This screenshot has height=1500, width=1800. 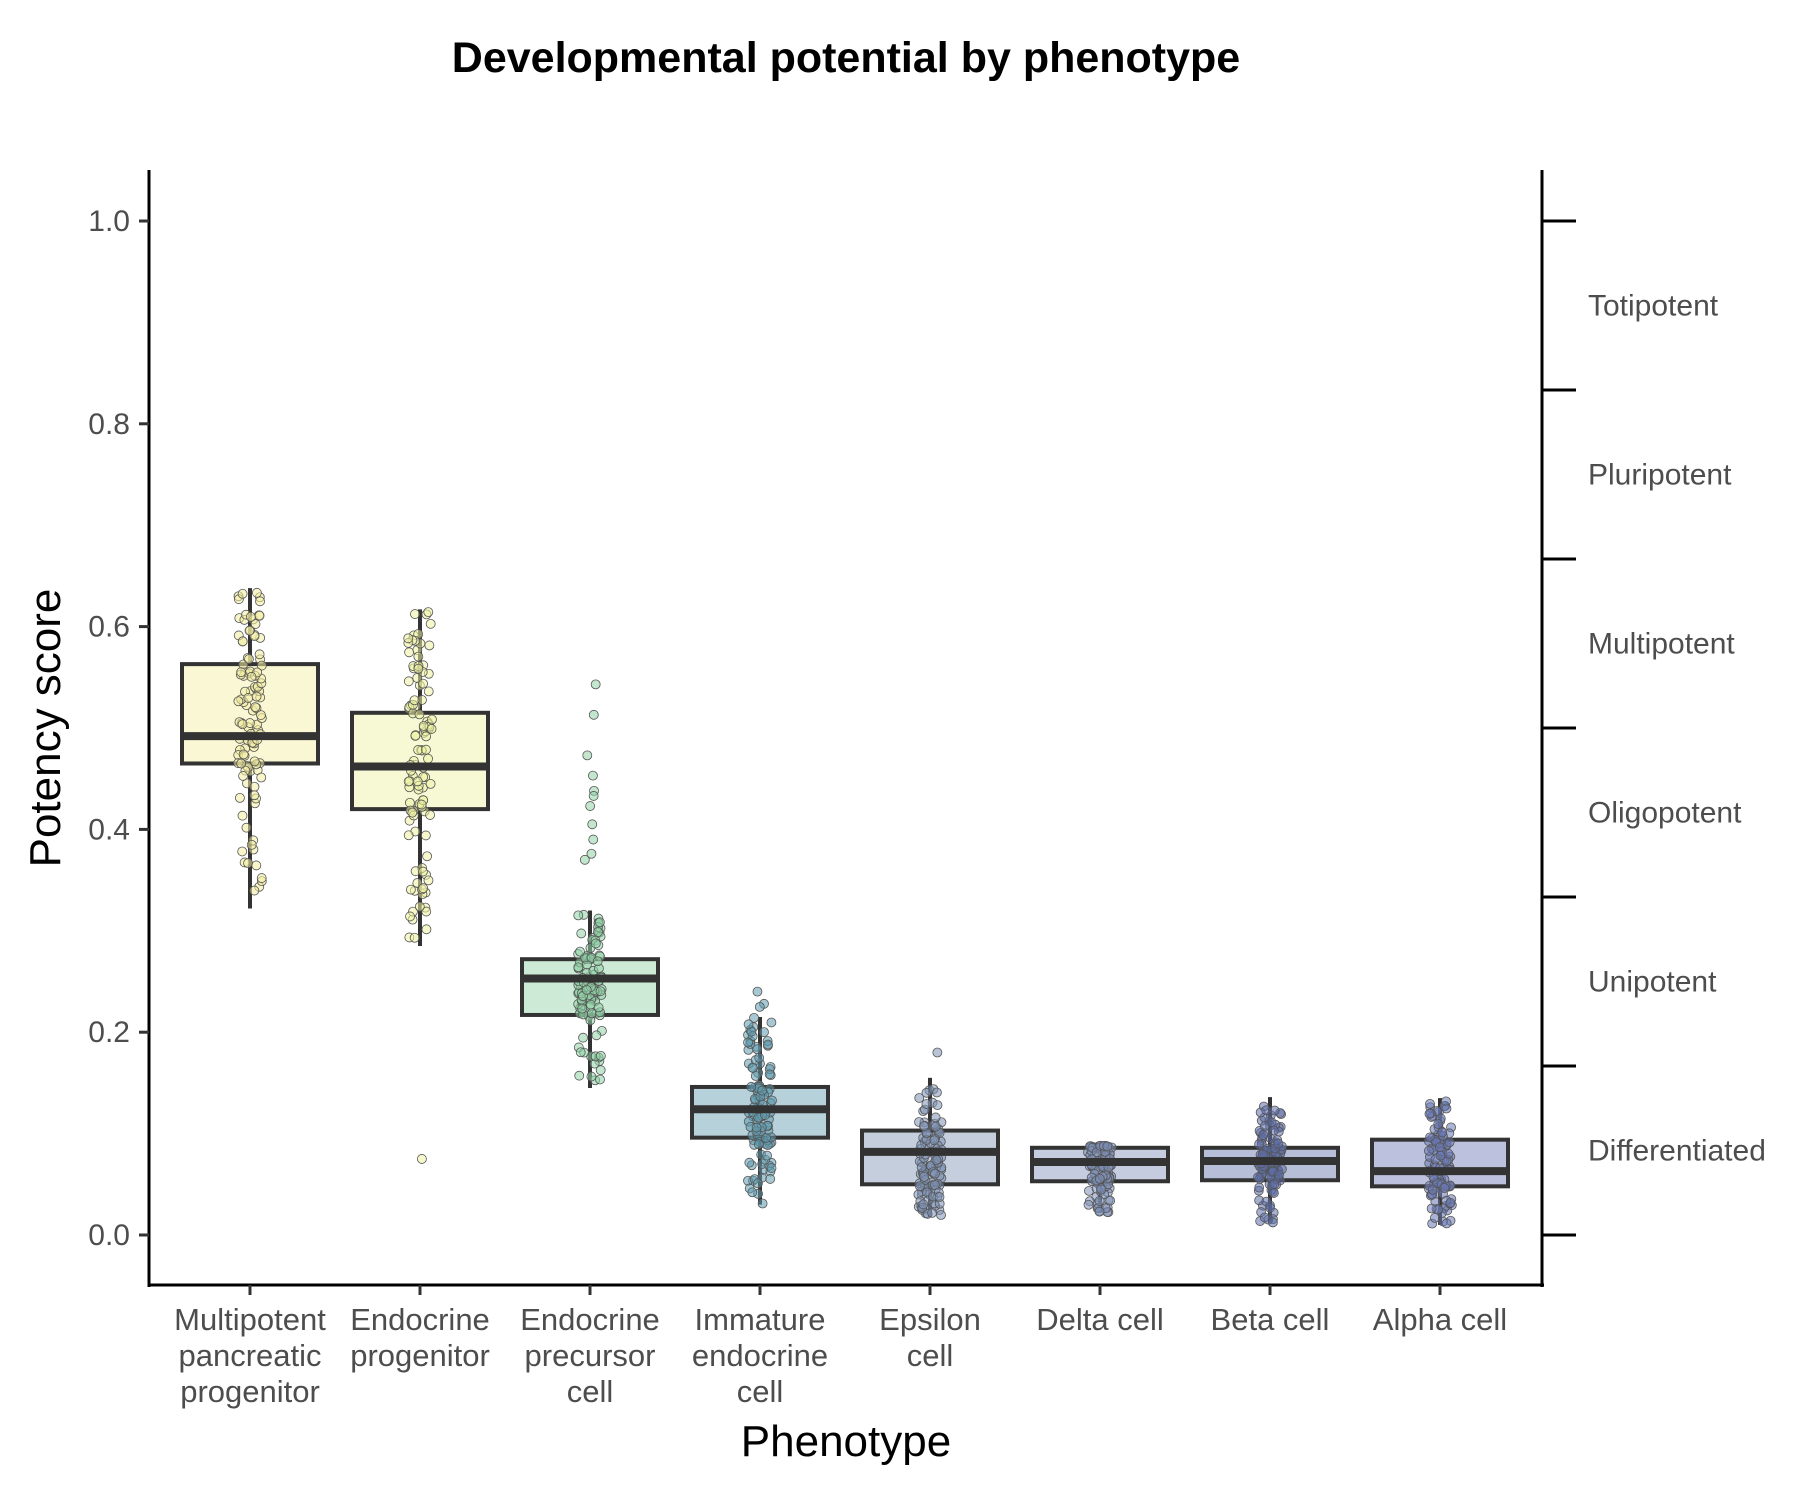 What do you see at coordinates (109, 1235) in the screenshot?
I see `y-tick-label: 0.0` at bounding box center [109, 1235].